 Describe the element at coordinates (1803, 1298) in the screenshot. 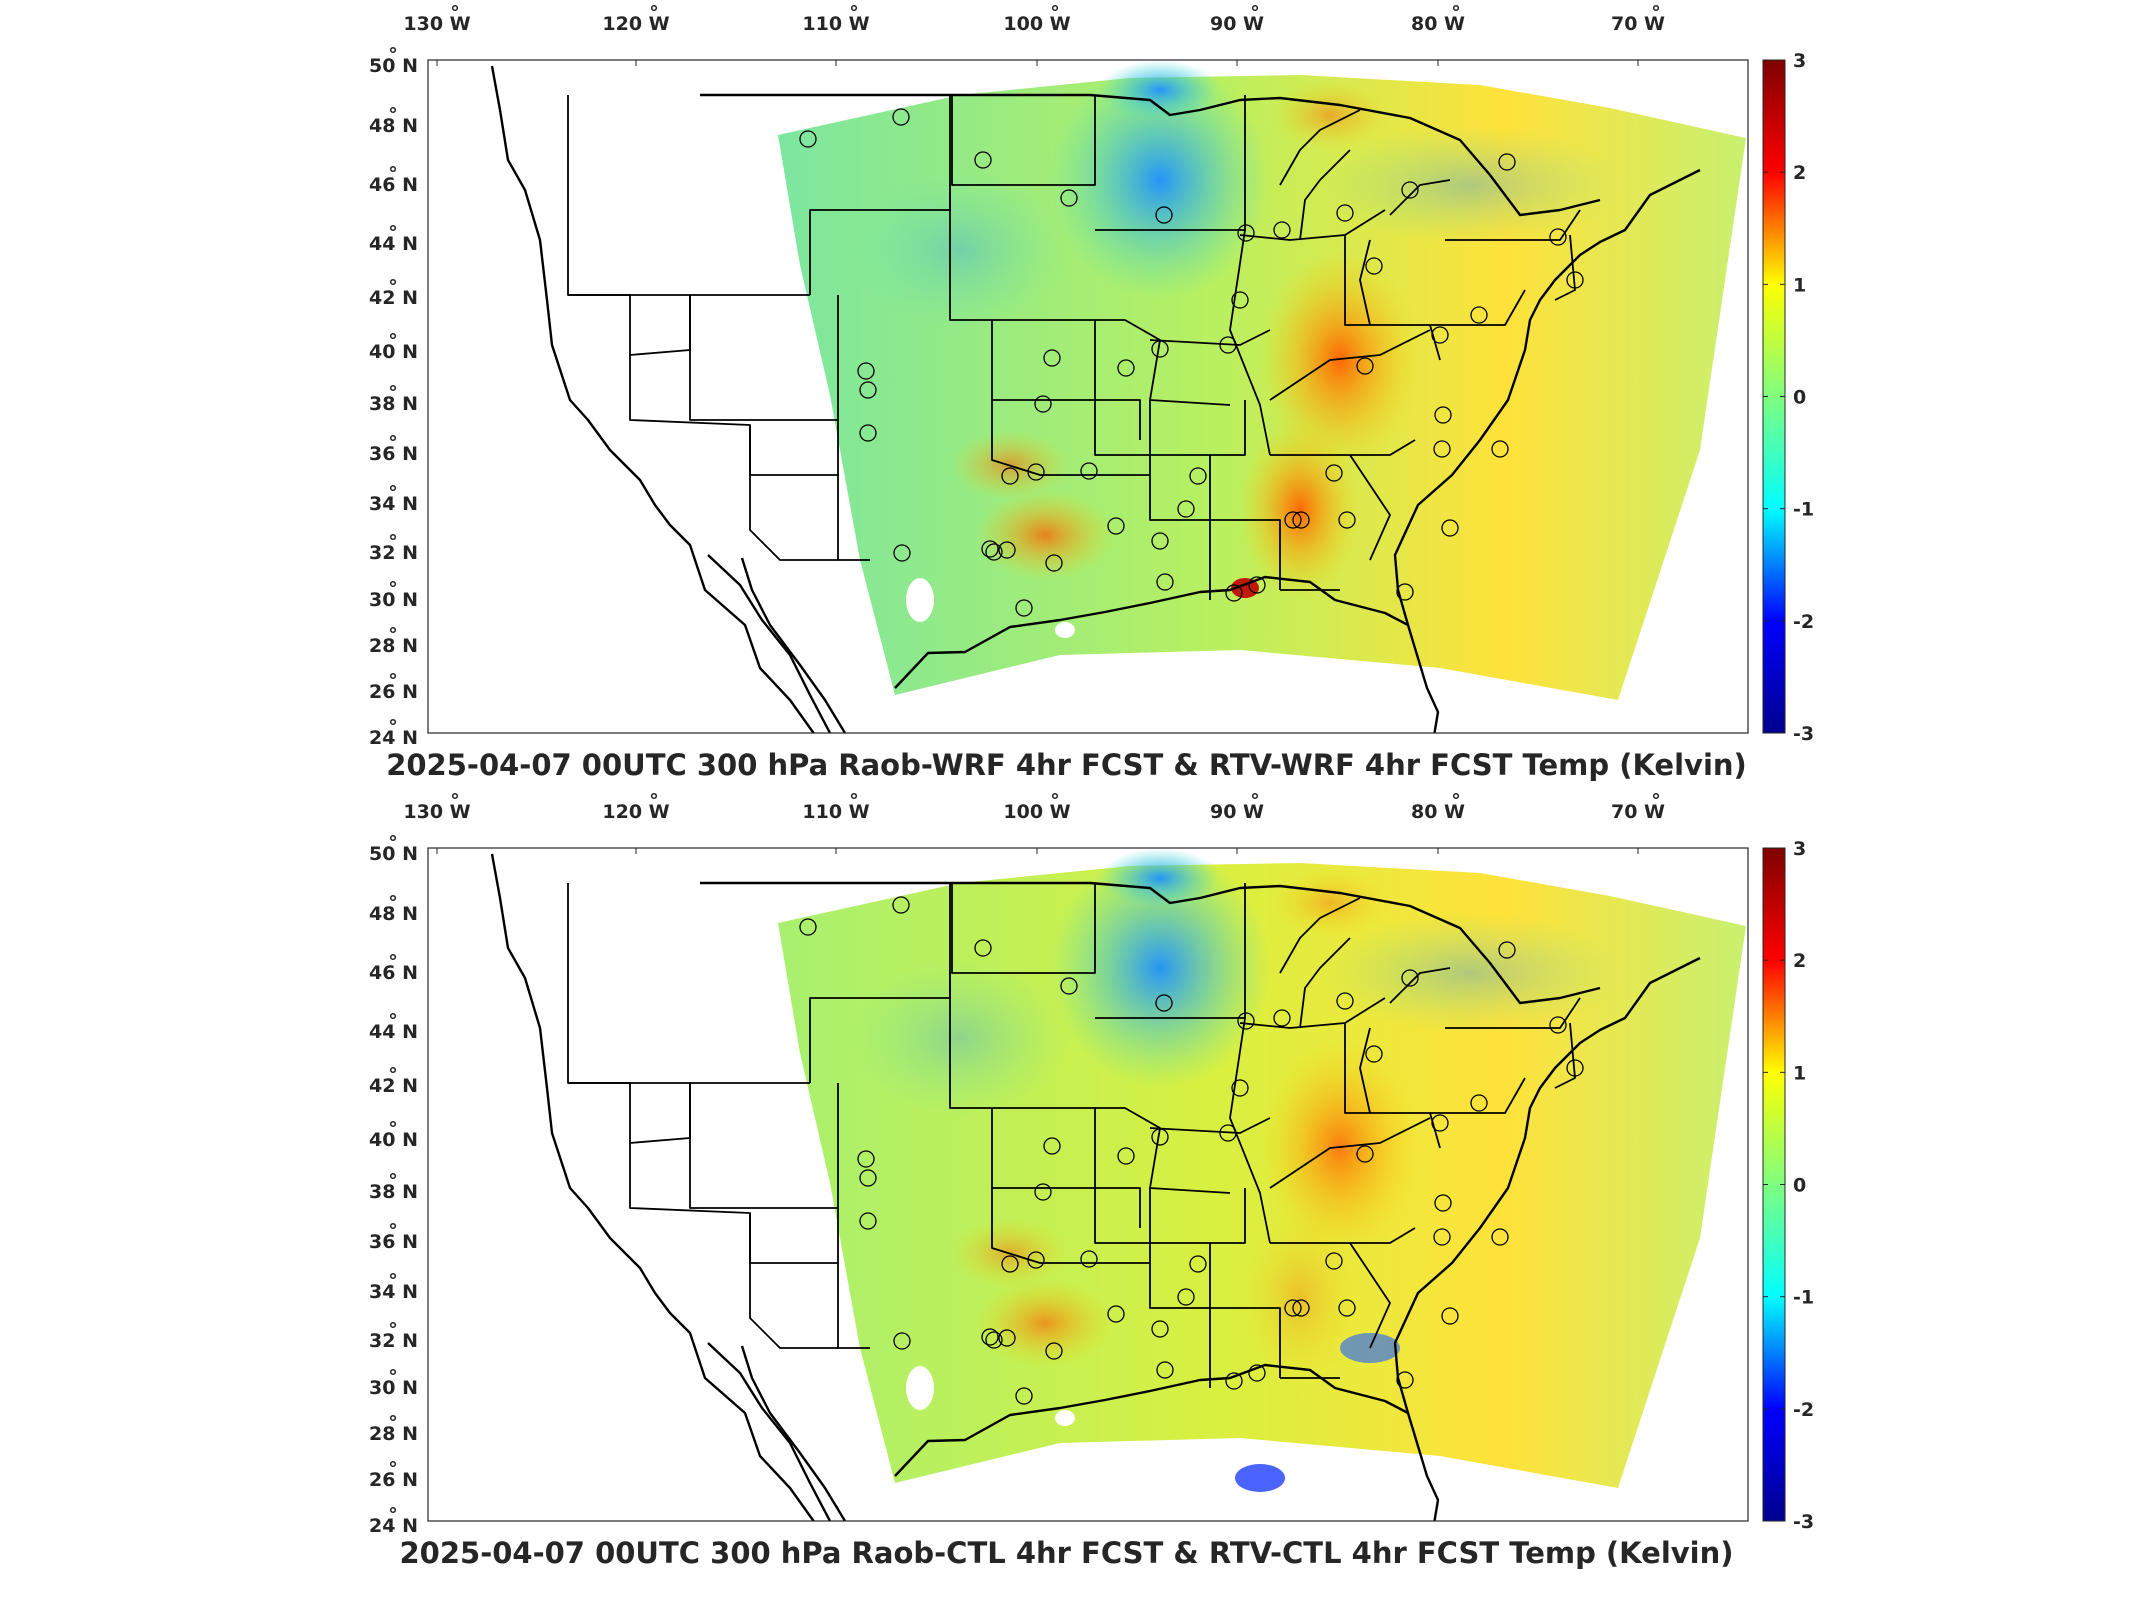

I see `bottom-colorbar-label: -1` at that location.